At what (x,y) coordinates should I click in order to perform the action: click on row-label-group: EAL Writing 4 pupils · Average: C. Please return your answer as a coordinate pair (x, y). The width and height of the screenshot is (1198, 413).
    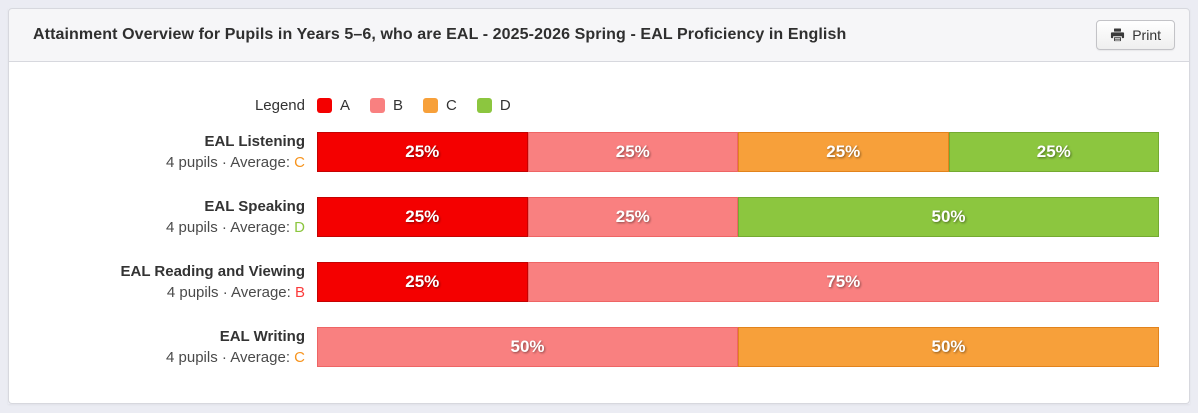
    Looking at the image, I should click on (163, 347).